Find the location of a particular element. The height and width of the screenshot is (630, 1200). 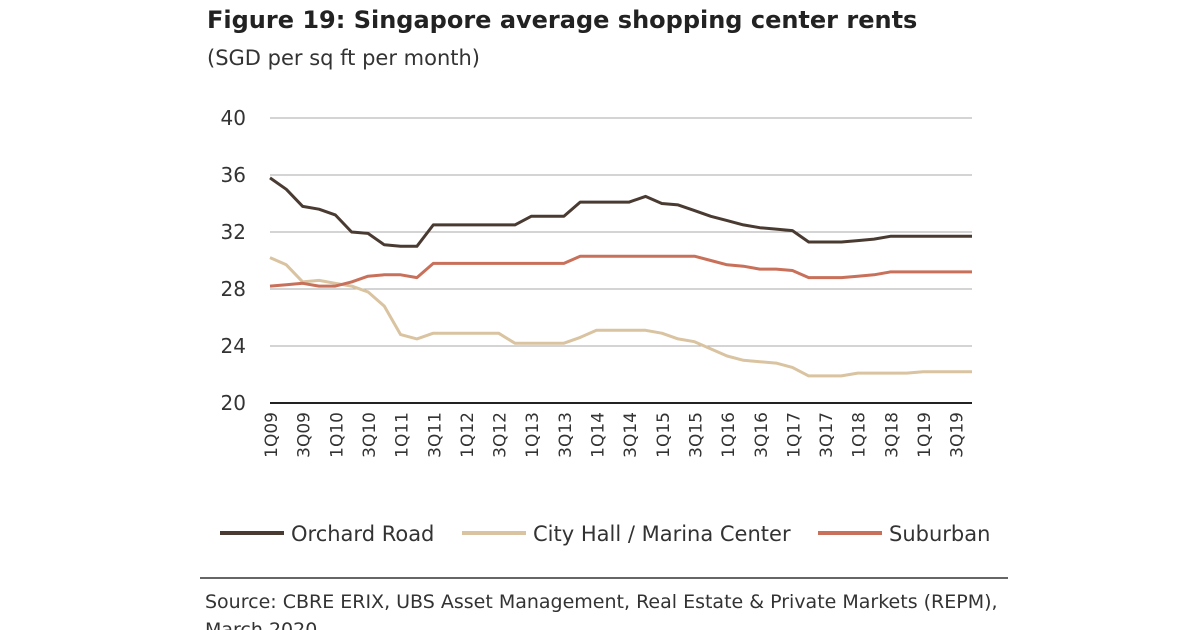

x-tick-label: 1Q10 is located at coordinates (337, 435).